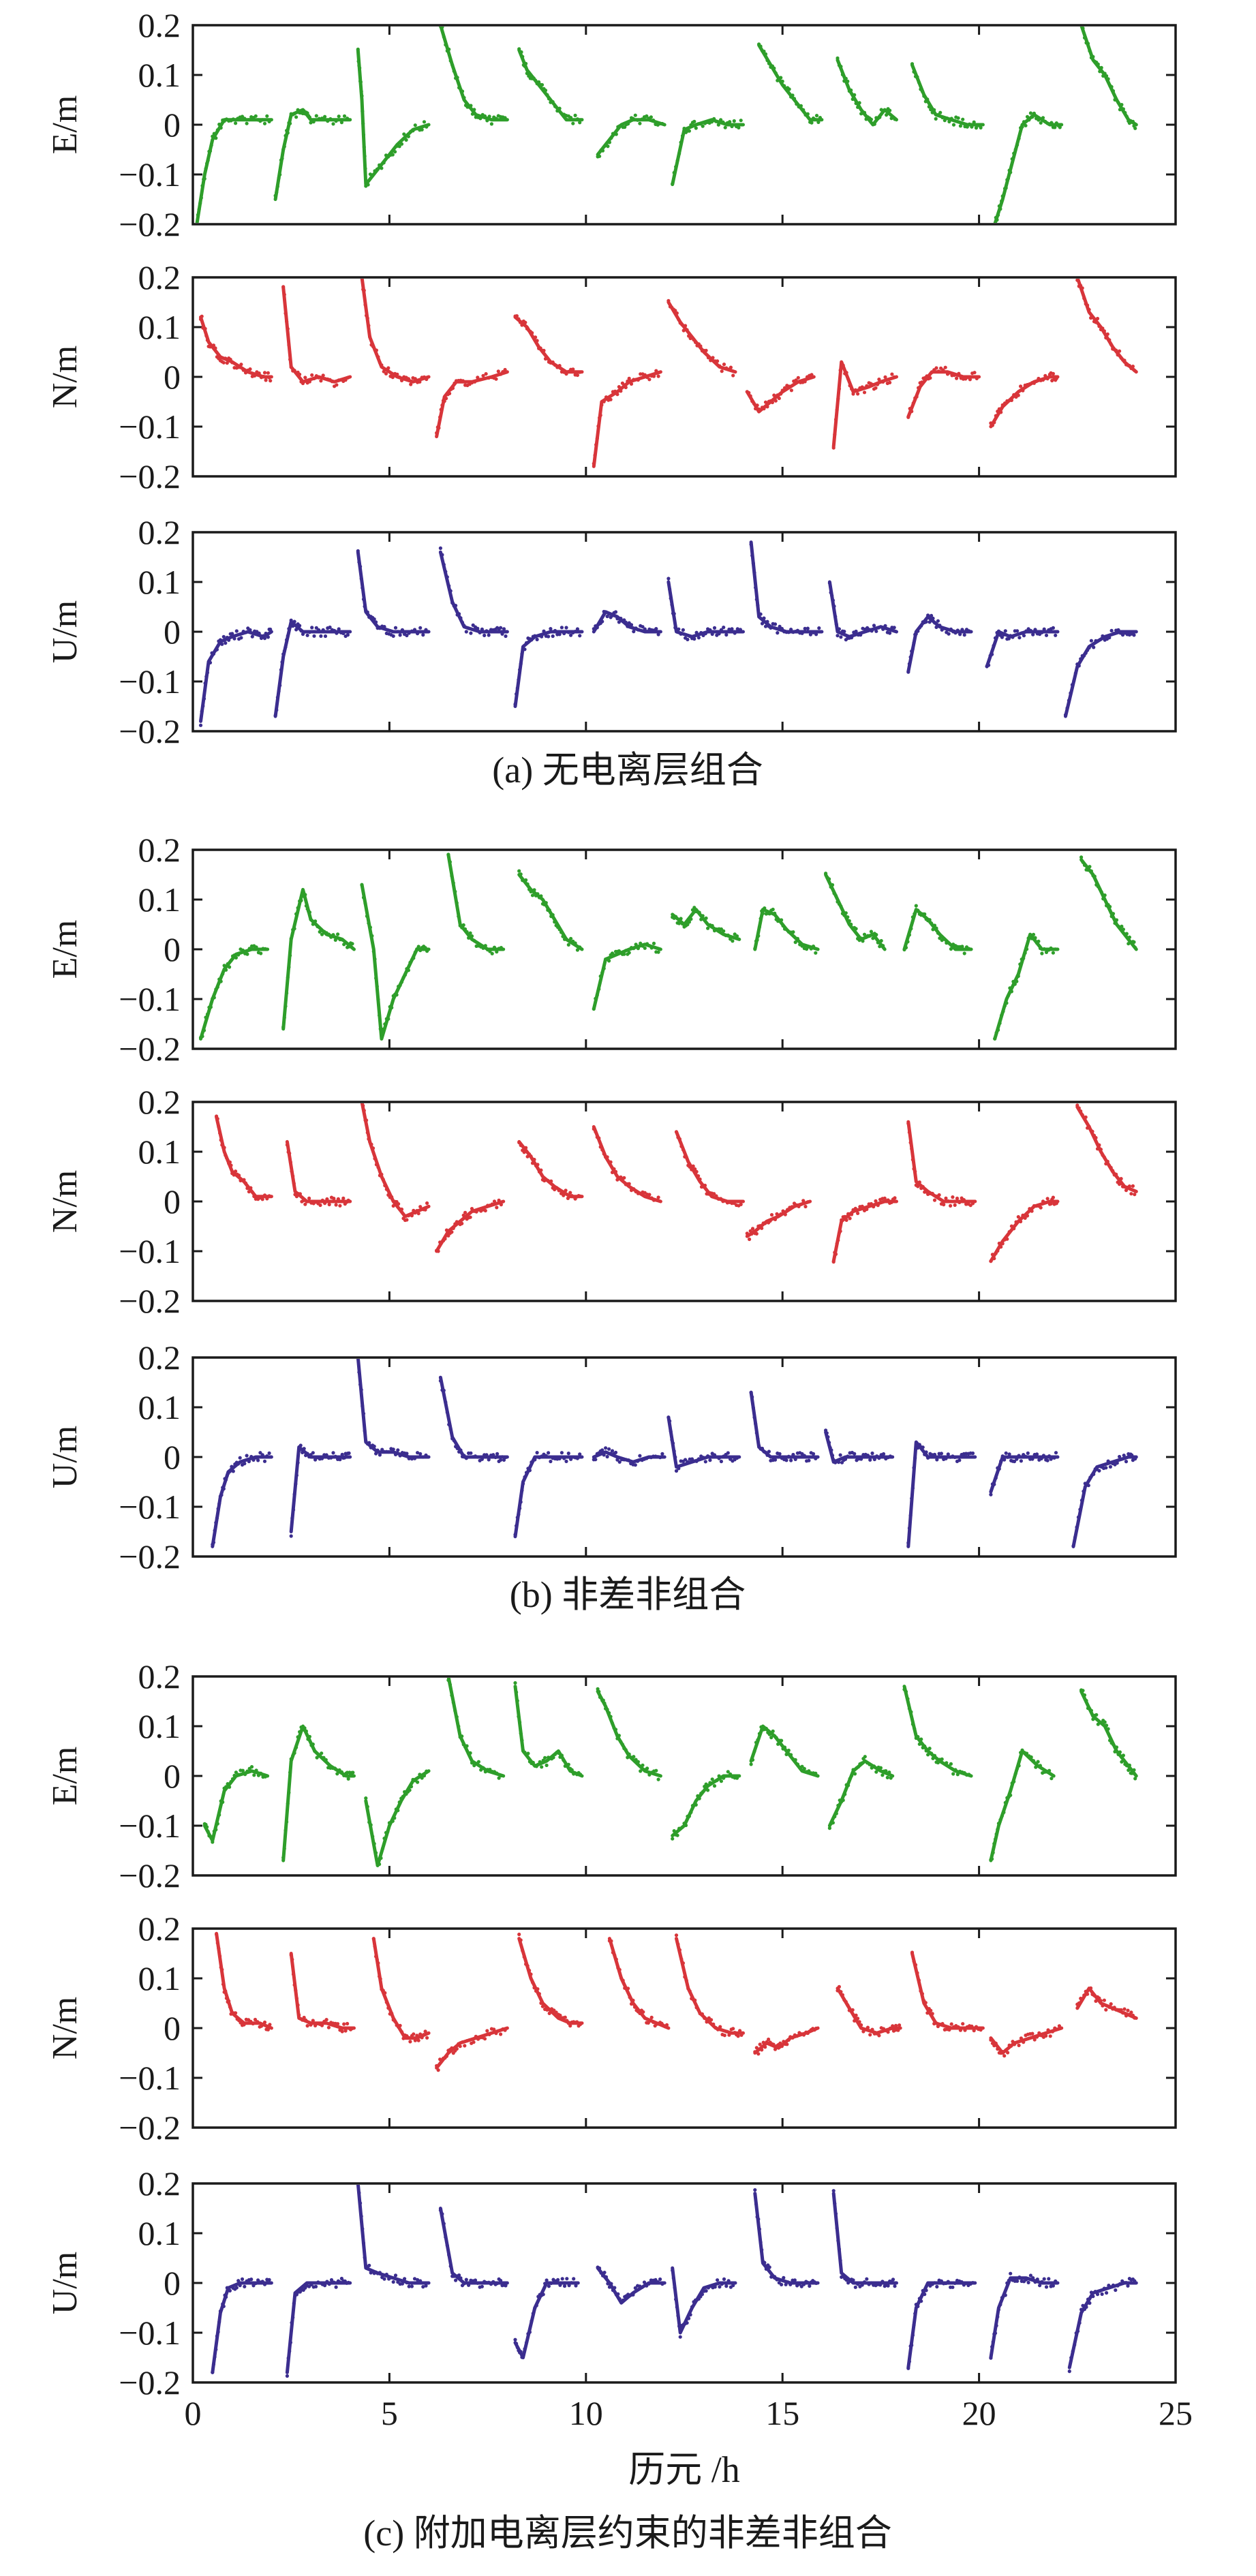 This screenshot has height=2576, width=1256. What do you see at coordinates (194, 2413) in the screenshot?
I see `x-tick-label: 0` at bounding box center [194, 2413].